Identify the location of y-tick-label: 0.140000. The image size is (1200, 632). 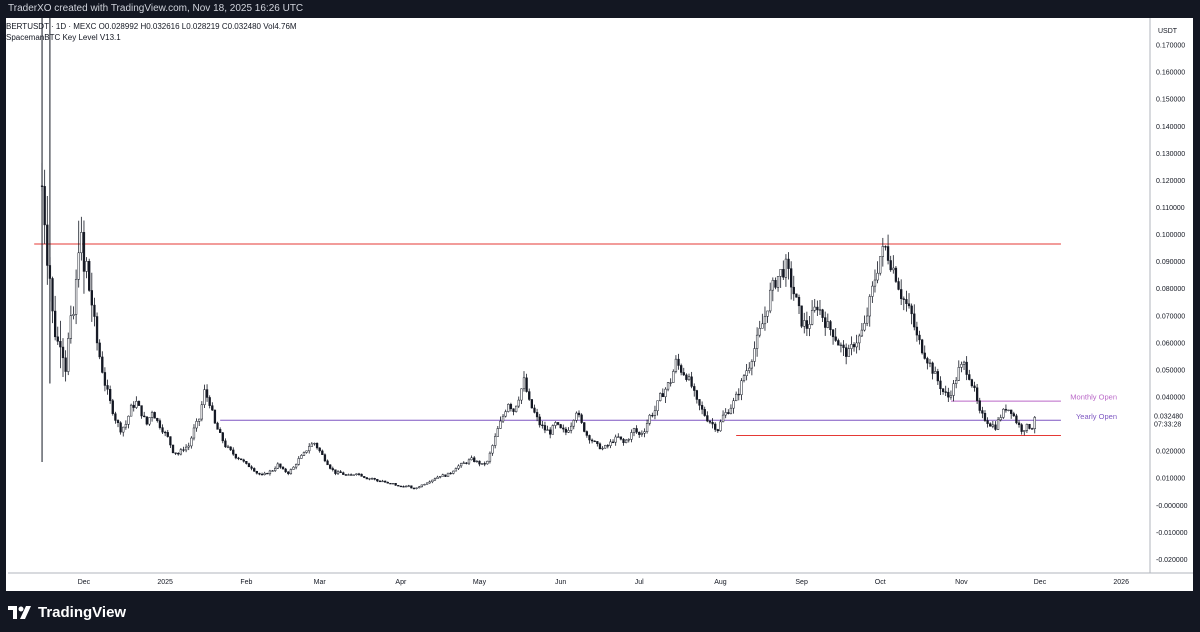
(1170, 127).